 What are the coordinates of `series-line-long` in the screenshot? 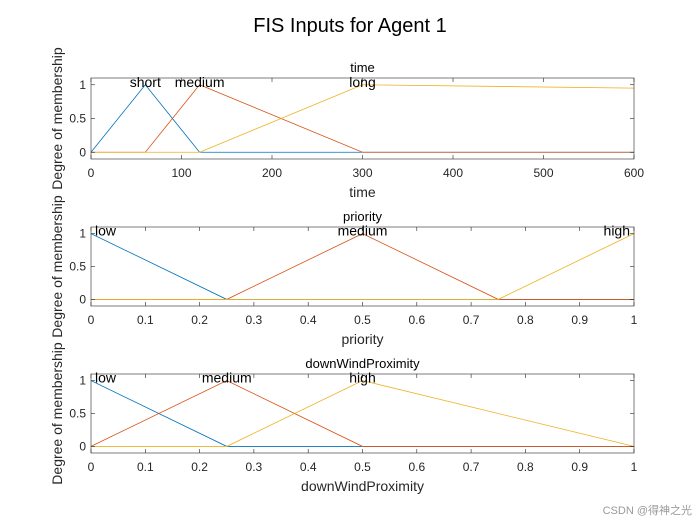 It's located at (363, 118).